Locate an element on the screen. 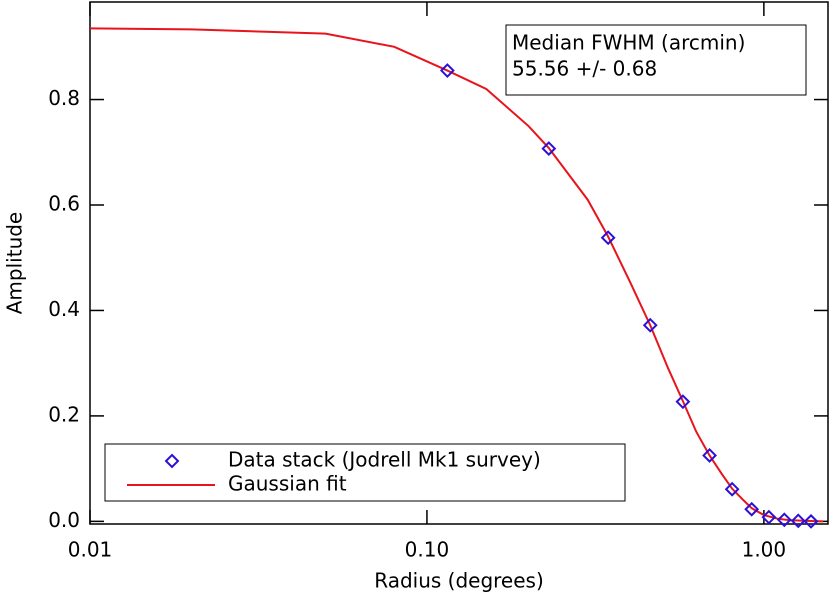 The width and height of the screenshot is (830, 601). legend-label: Data stack (Jodrell Mk1 survey) is located at coordinates (384, 460).